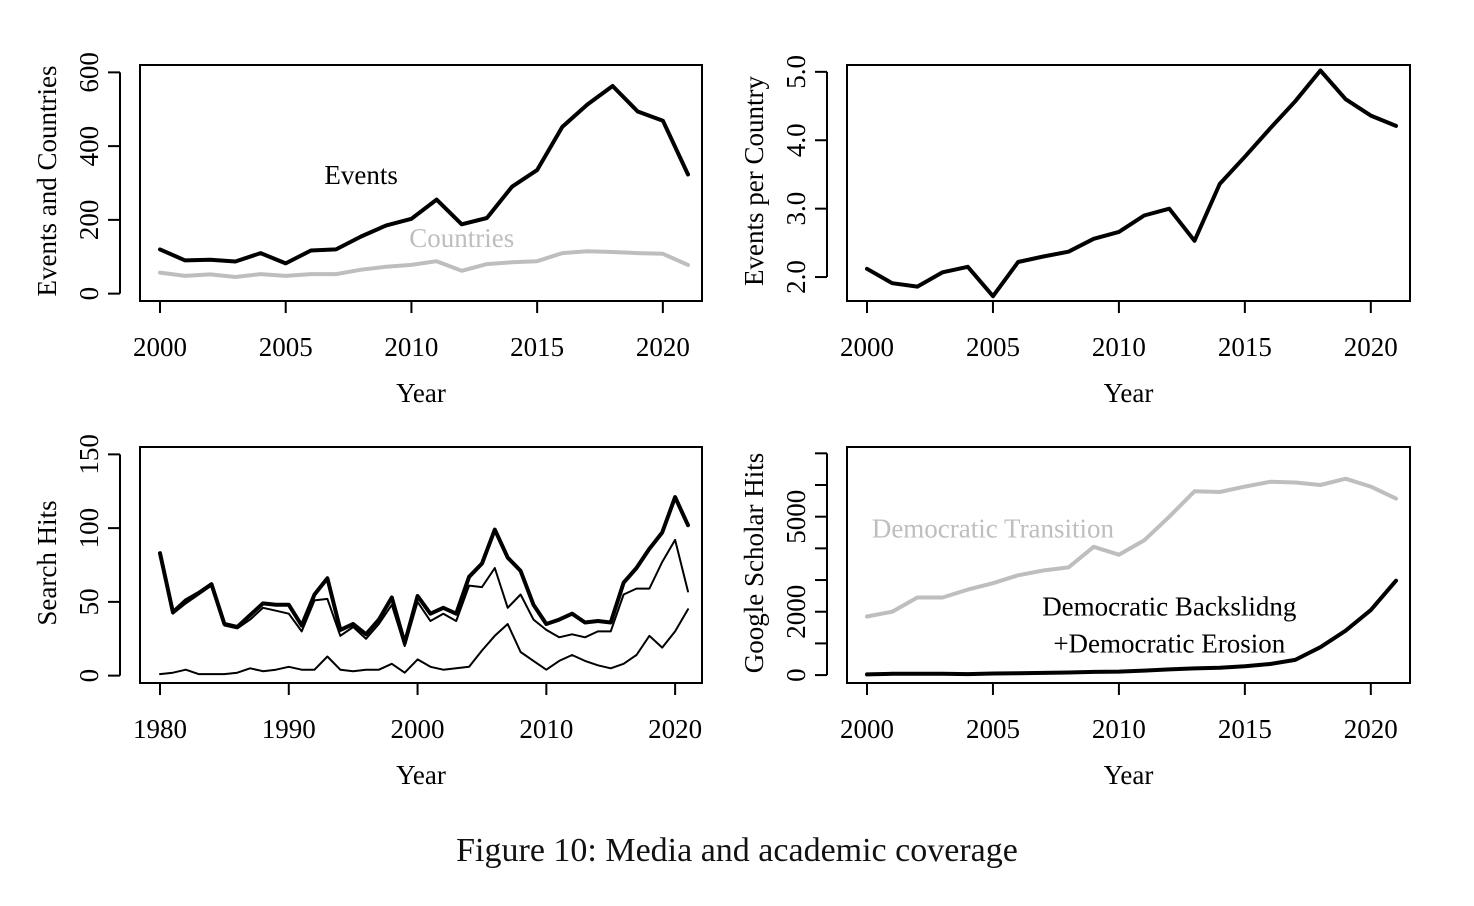  I want to click on y-tick-label: 400, so click(89, 146).